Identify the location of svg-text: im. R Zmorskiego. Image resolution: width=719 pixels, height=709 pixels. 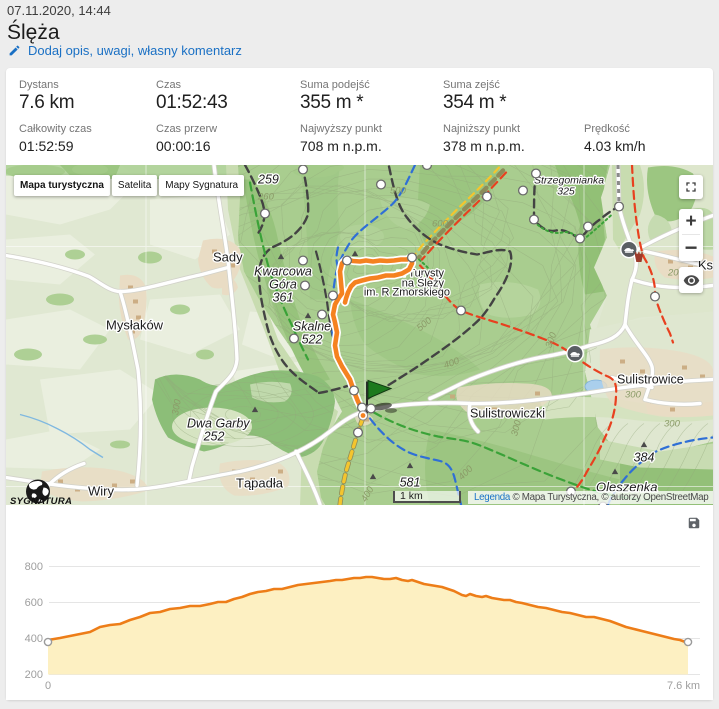
(407, 293).